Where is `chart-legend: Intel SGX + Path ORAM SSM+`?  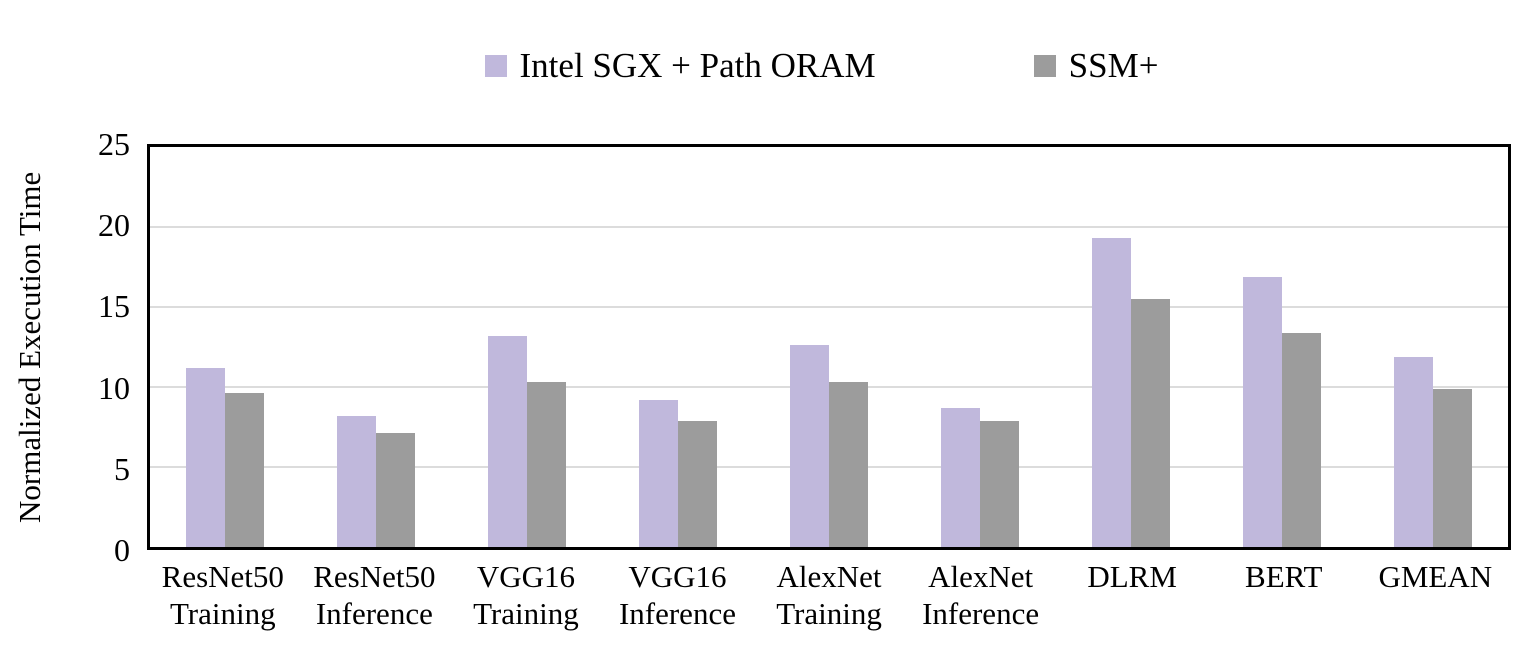 chart-legend: Intel SGX + Path ORAM SSM+ is located at coordinates (765, 65).